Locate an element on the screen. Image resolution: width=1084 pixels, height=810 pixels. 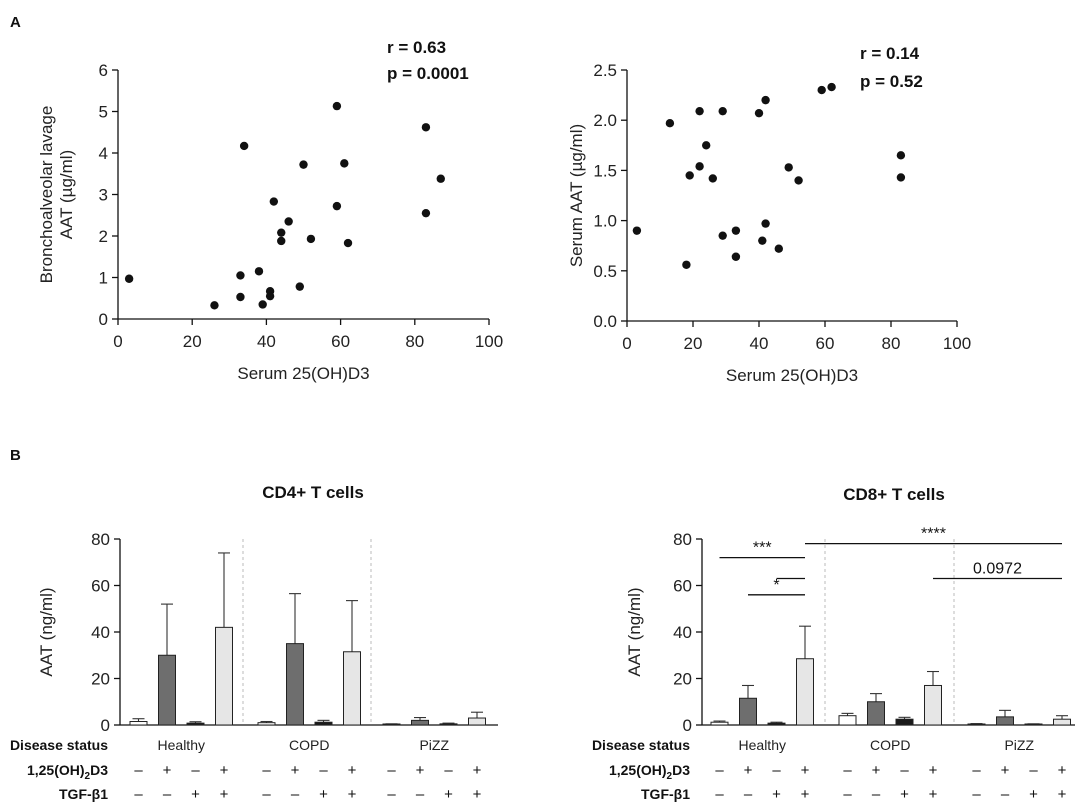
y-tick-label: 0 is located at coordinates (687, 725).